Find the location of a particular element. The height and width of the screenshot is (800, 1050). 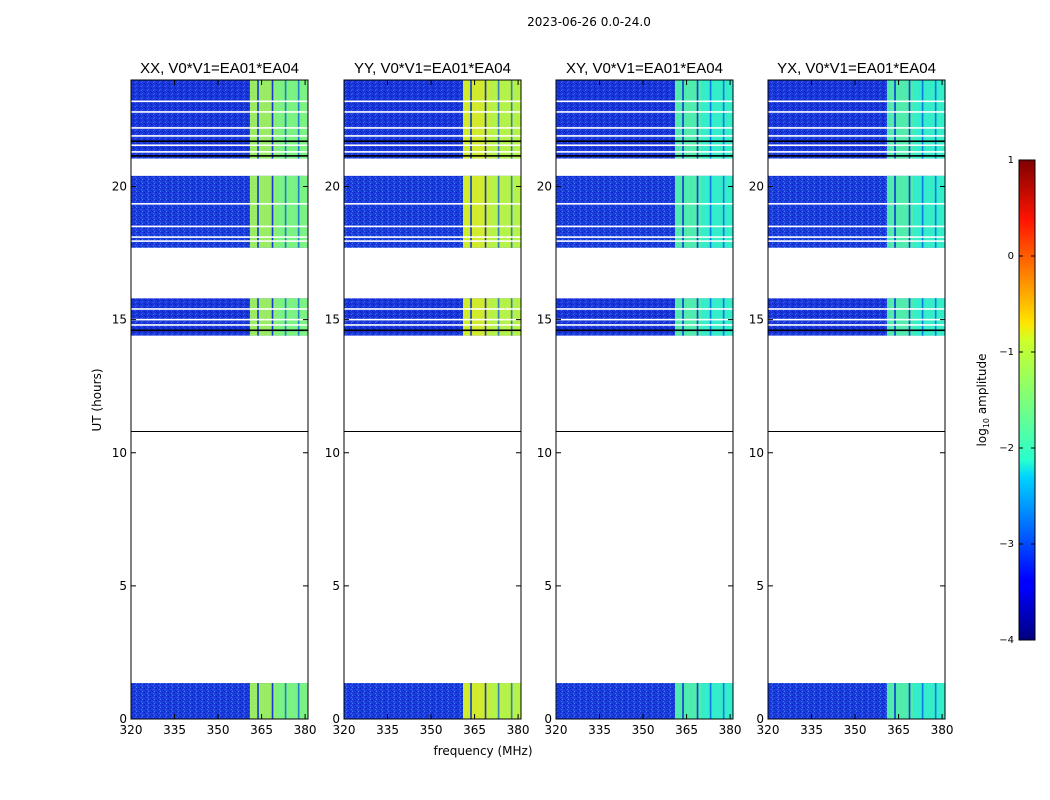

axes-frame is located at coordinates (219, 399).